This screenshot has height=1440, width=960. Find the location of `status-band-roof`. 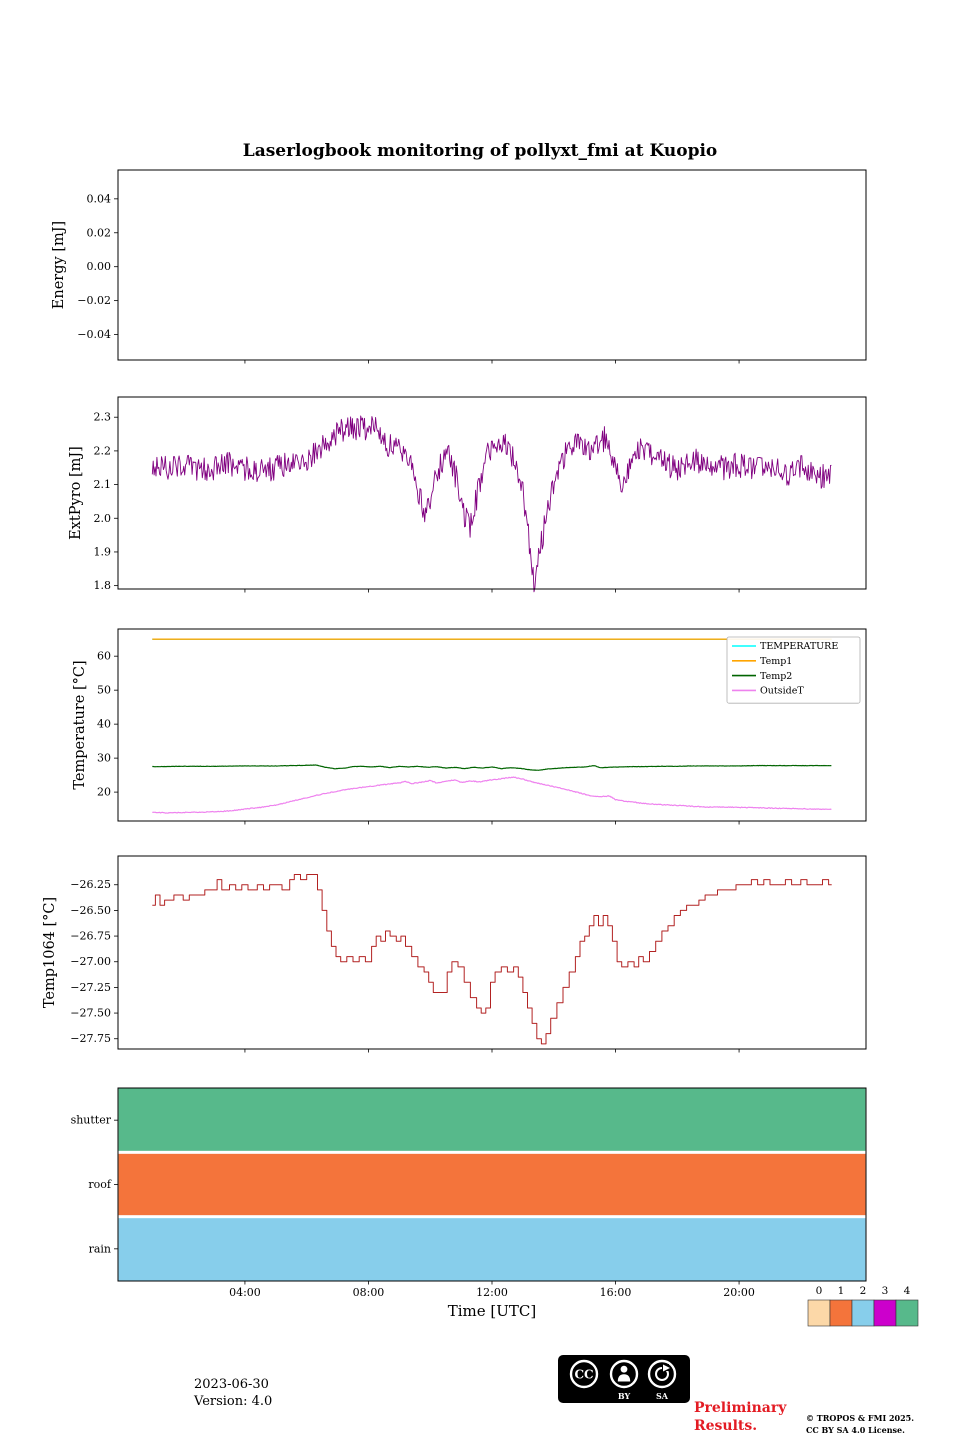

status-band-roof is located at coordinates (492, 1184).